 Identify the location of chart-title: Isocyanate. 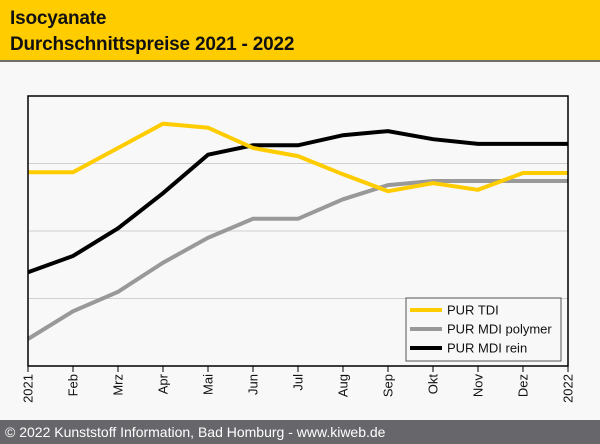
(58, 18).